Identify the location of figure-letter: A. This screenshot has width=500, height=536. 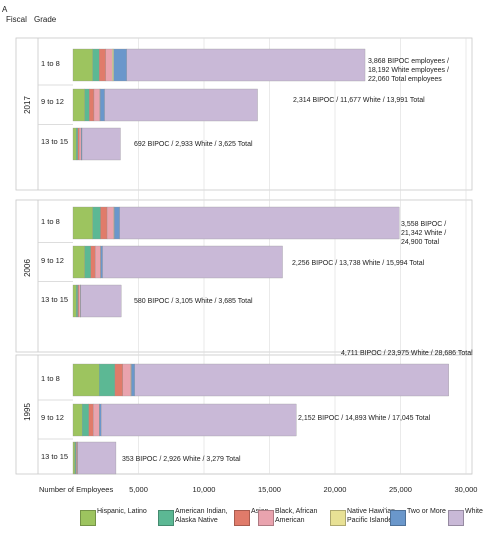
(5, 9).